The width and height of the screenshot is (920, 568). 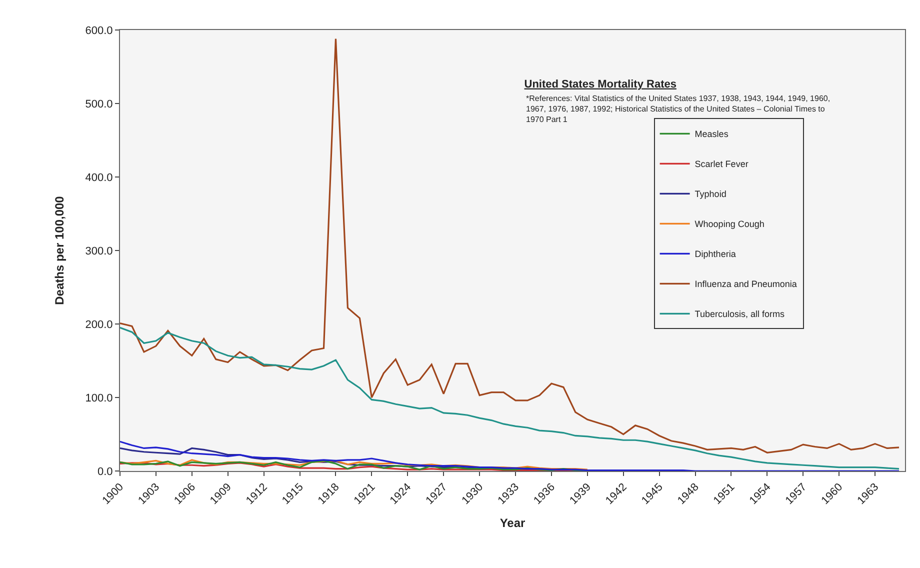 What do you see at coordinates (99, 251) in the screenshot?
I see `y-tick-label: 300.0` at bounding box center [99, 251].